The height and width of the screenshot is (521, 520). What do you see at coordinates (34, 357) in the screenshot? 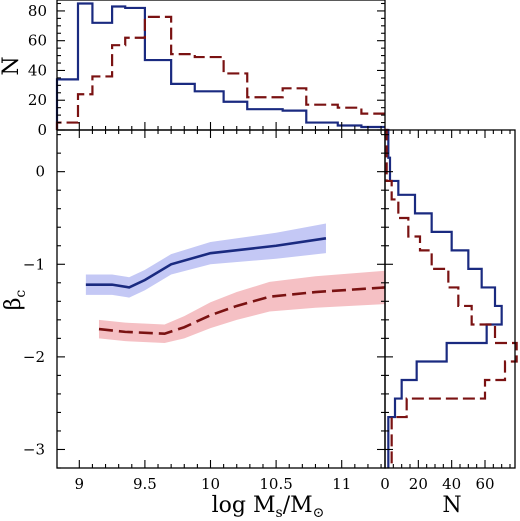
I see `y-tick-label: −2` at bounding box center [34, 357].